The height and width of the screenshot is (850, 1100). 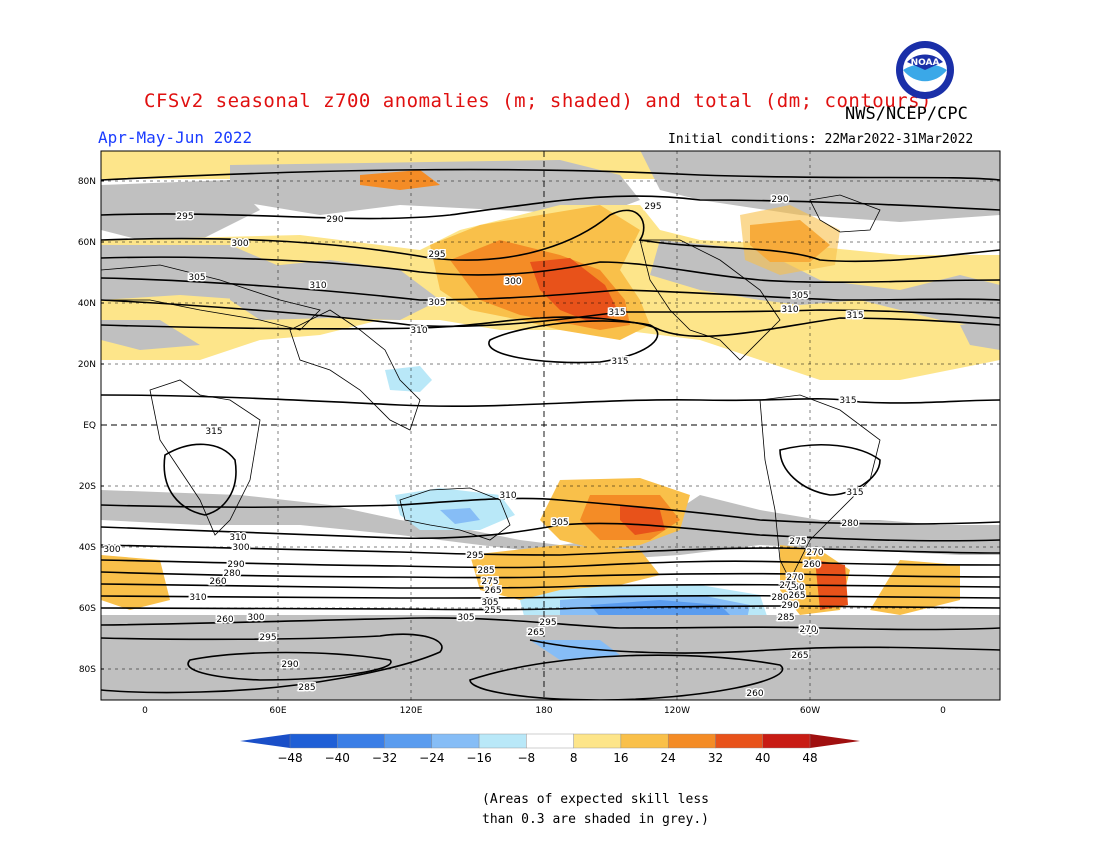 What do you see at coordinates (574, 758) in the screenshot?
I see `colorbar-tick-label: 8` at bounding box center [574, 758].